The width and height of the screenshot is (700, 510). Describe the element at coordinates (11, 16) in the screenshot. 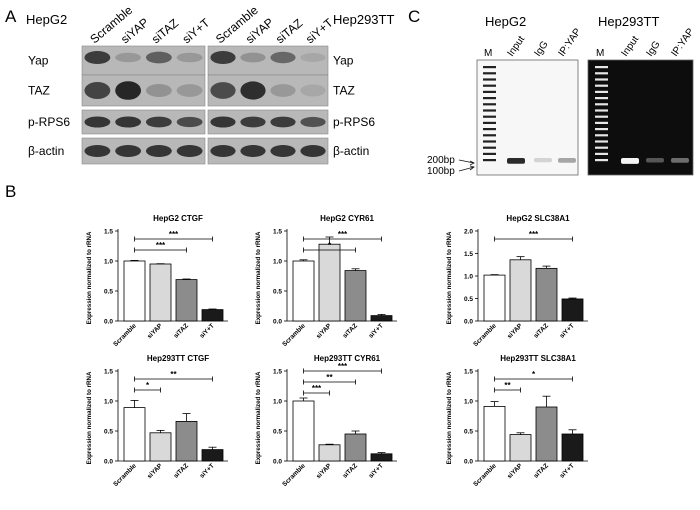

I see `panel-letter-a: A` at that location.